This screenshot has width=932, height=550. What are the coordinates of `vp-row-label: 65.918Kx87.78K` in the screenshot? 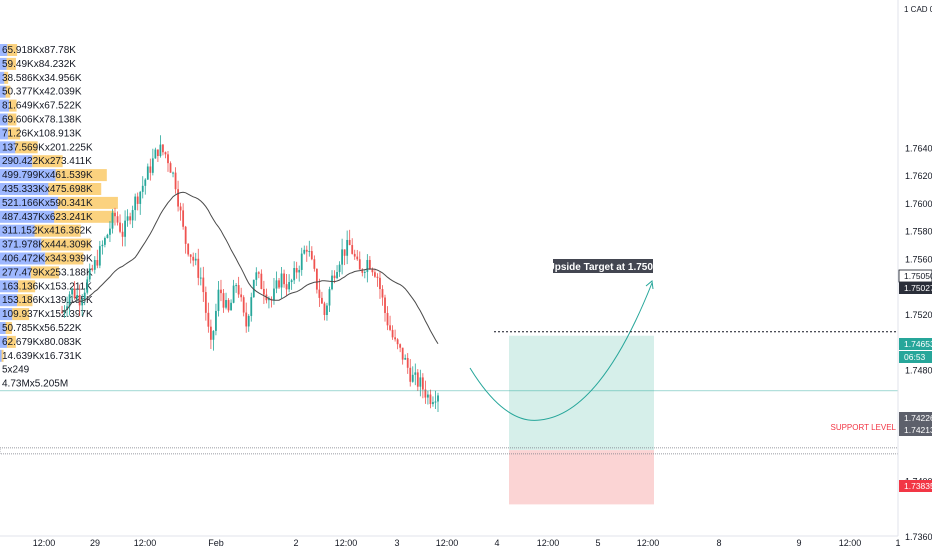 It's located at (39, 50).